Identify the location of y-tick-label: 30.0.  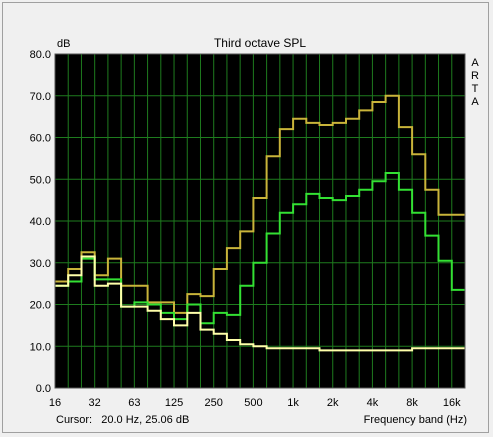
(40, 264).